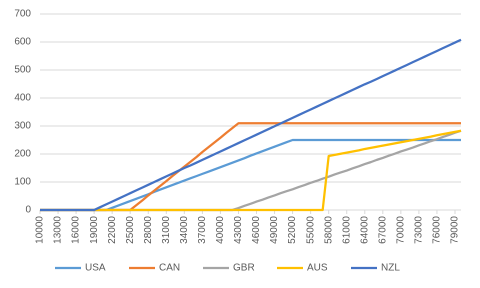  I want to click on x-tick-label: 40000, so click(220, 230).